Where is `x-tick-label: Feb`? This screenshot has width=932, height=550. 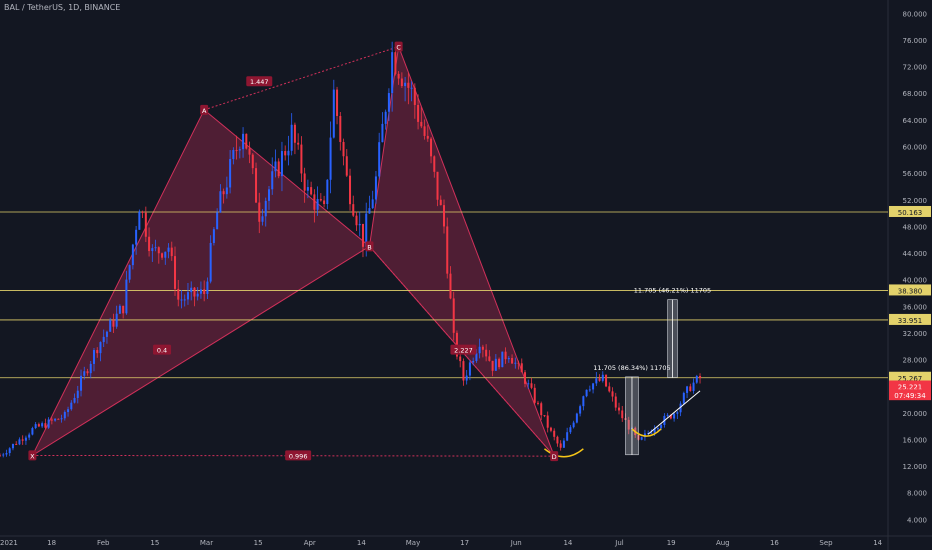
x-tick-label: Feb is located at coordinates (103, 543).